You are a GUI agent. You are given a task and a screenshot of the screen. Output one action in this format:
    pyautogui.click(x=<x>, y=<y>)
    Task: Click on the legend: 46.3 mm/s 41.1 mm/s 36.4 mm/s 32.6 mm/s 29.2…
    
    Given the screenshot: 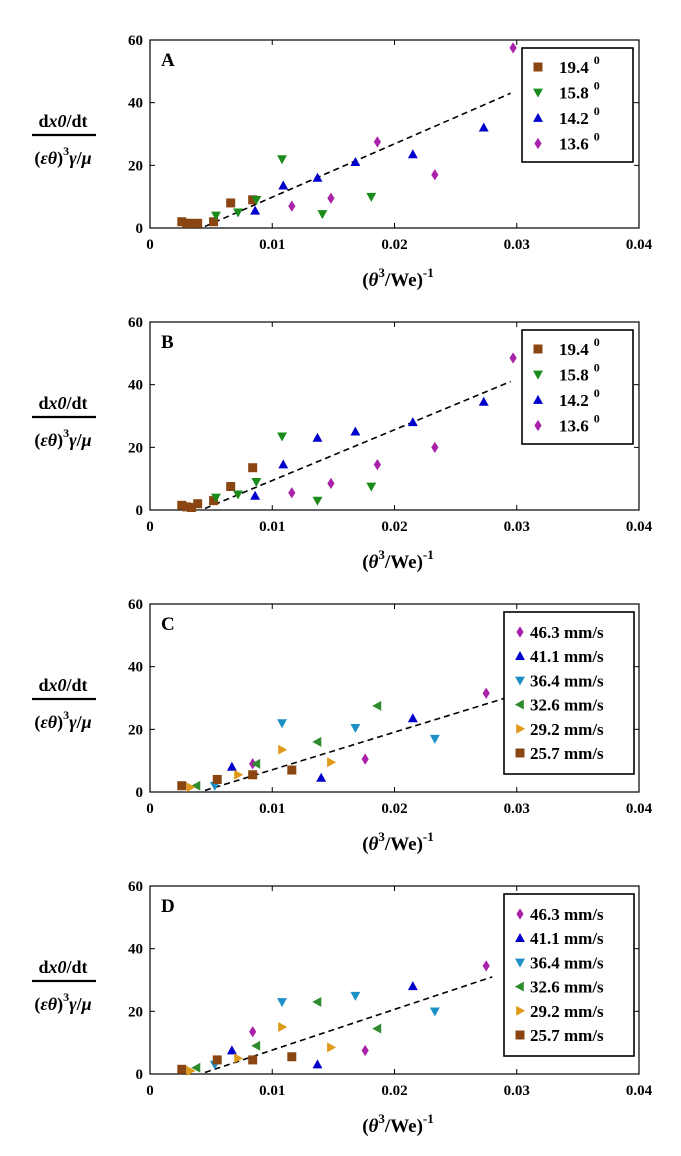 What is the action you would take?
    pyautogui.click(x=569, y=693)
    